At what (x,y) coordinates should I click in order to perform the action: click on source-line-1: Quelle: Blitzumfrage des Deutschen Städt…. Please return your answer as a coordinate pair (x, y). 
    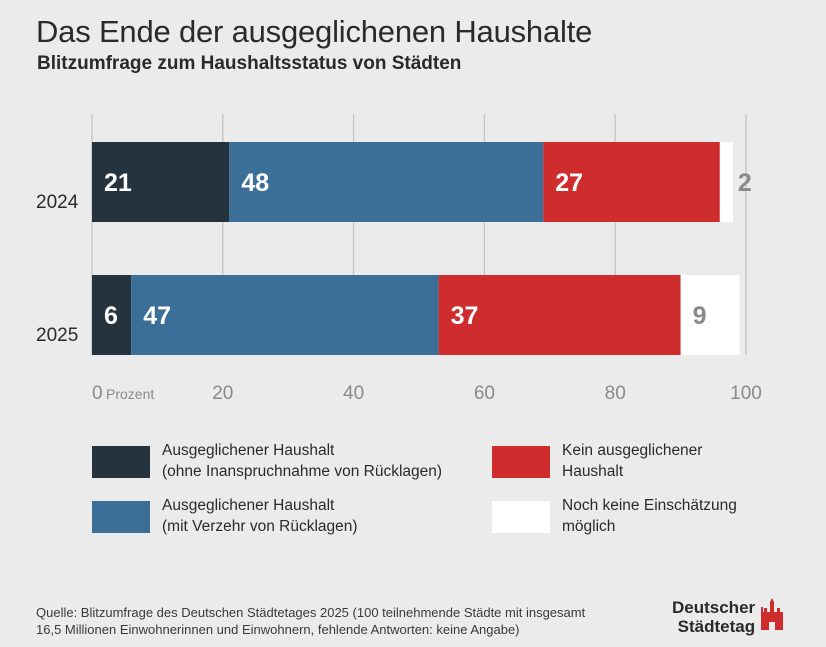
    Looking at the image, I should click on (311, 612).